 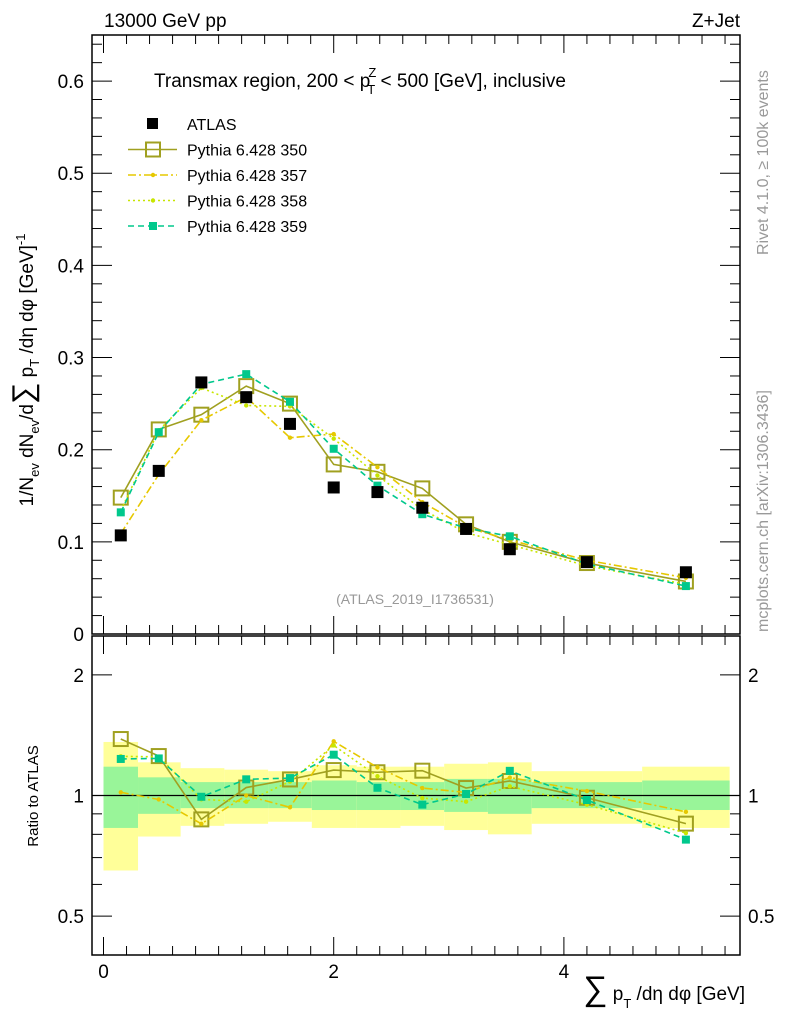 What do you see at coordinates (716, 21) in the screenshot?
I see `header-right: Z+Jet` at bounding box center [716, 21].